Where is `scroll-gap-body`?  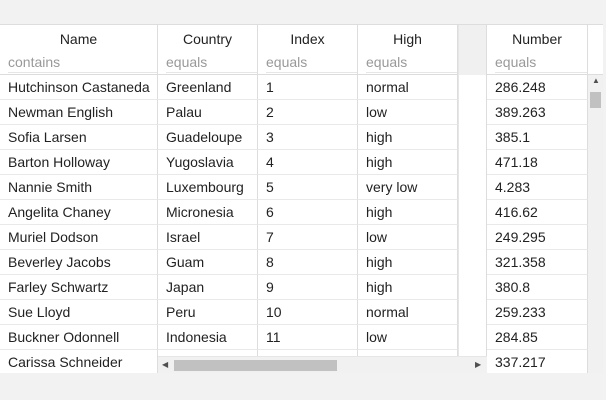
scroll-gap-body is located at coordinates (472, 224).